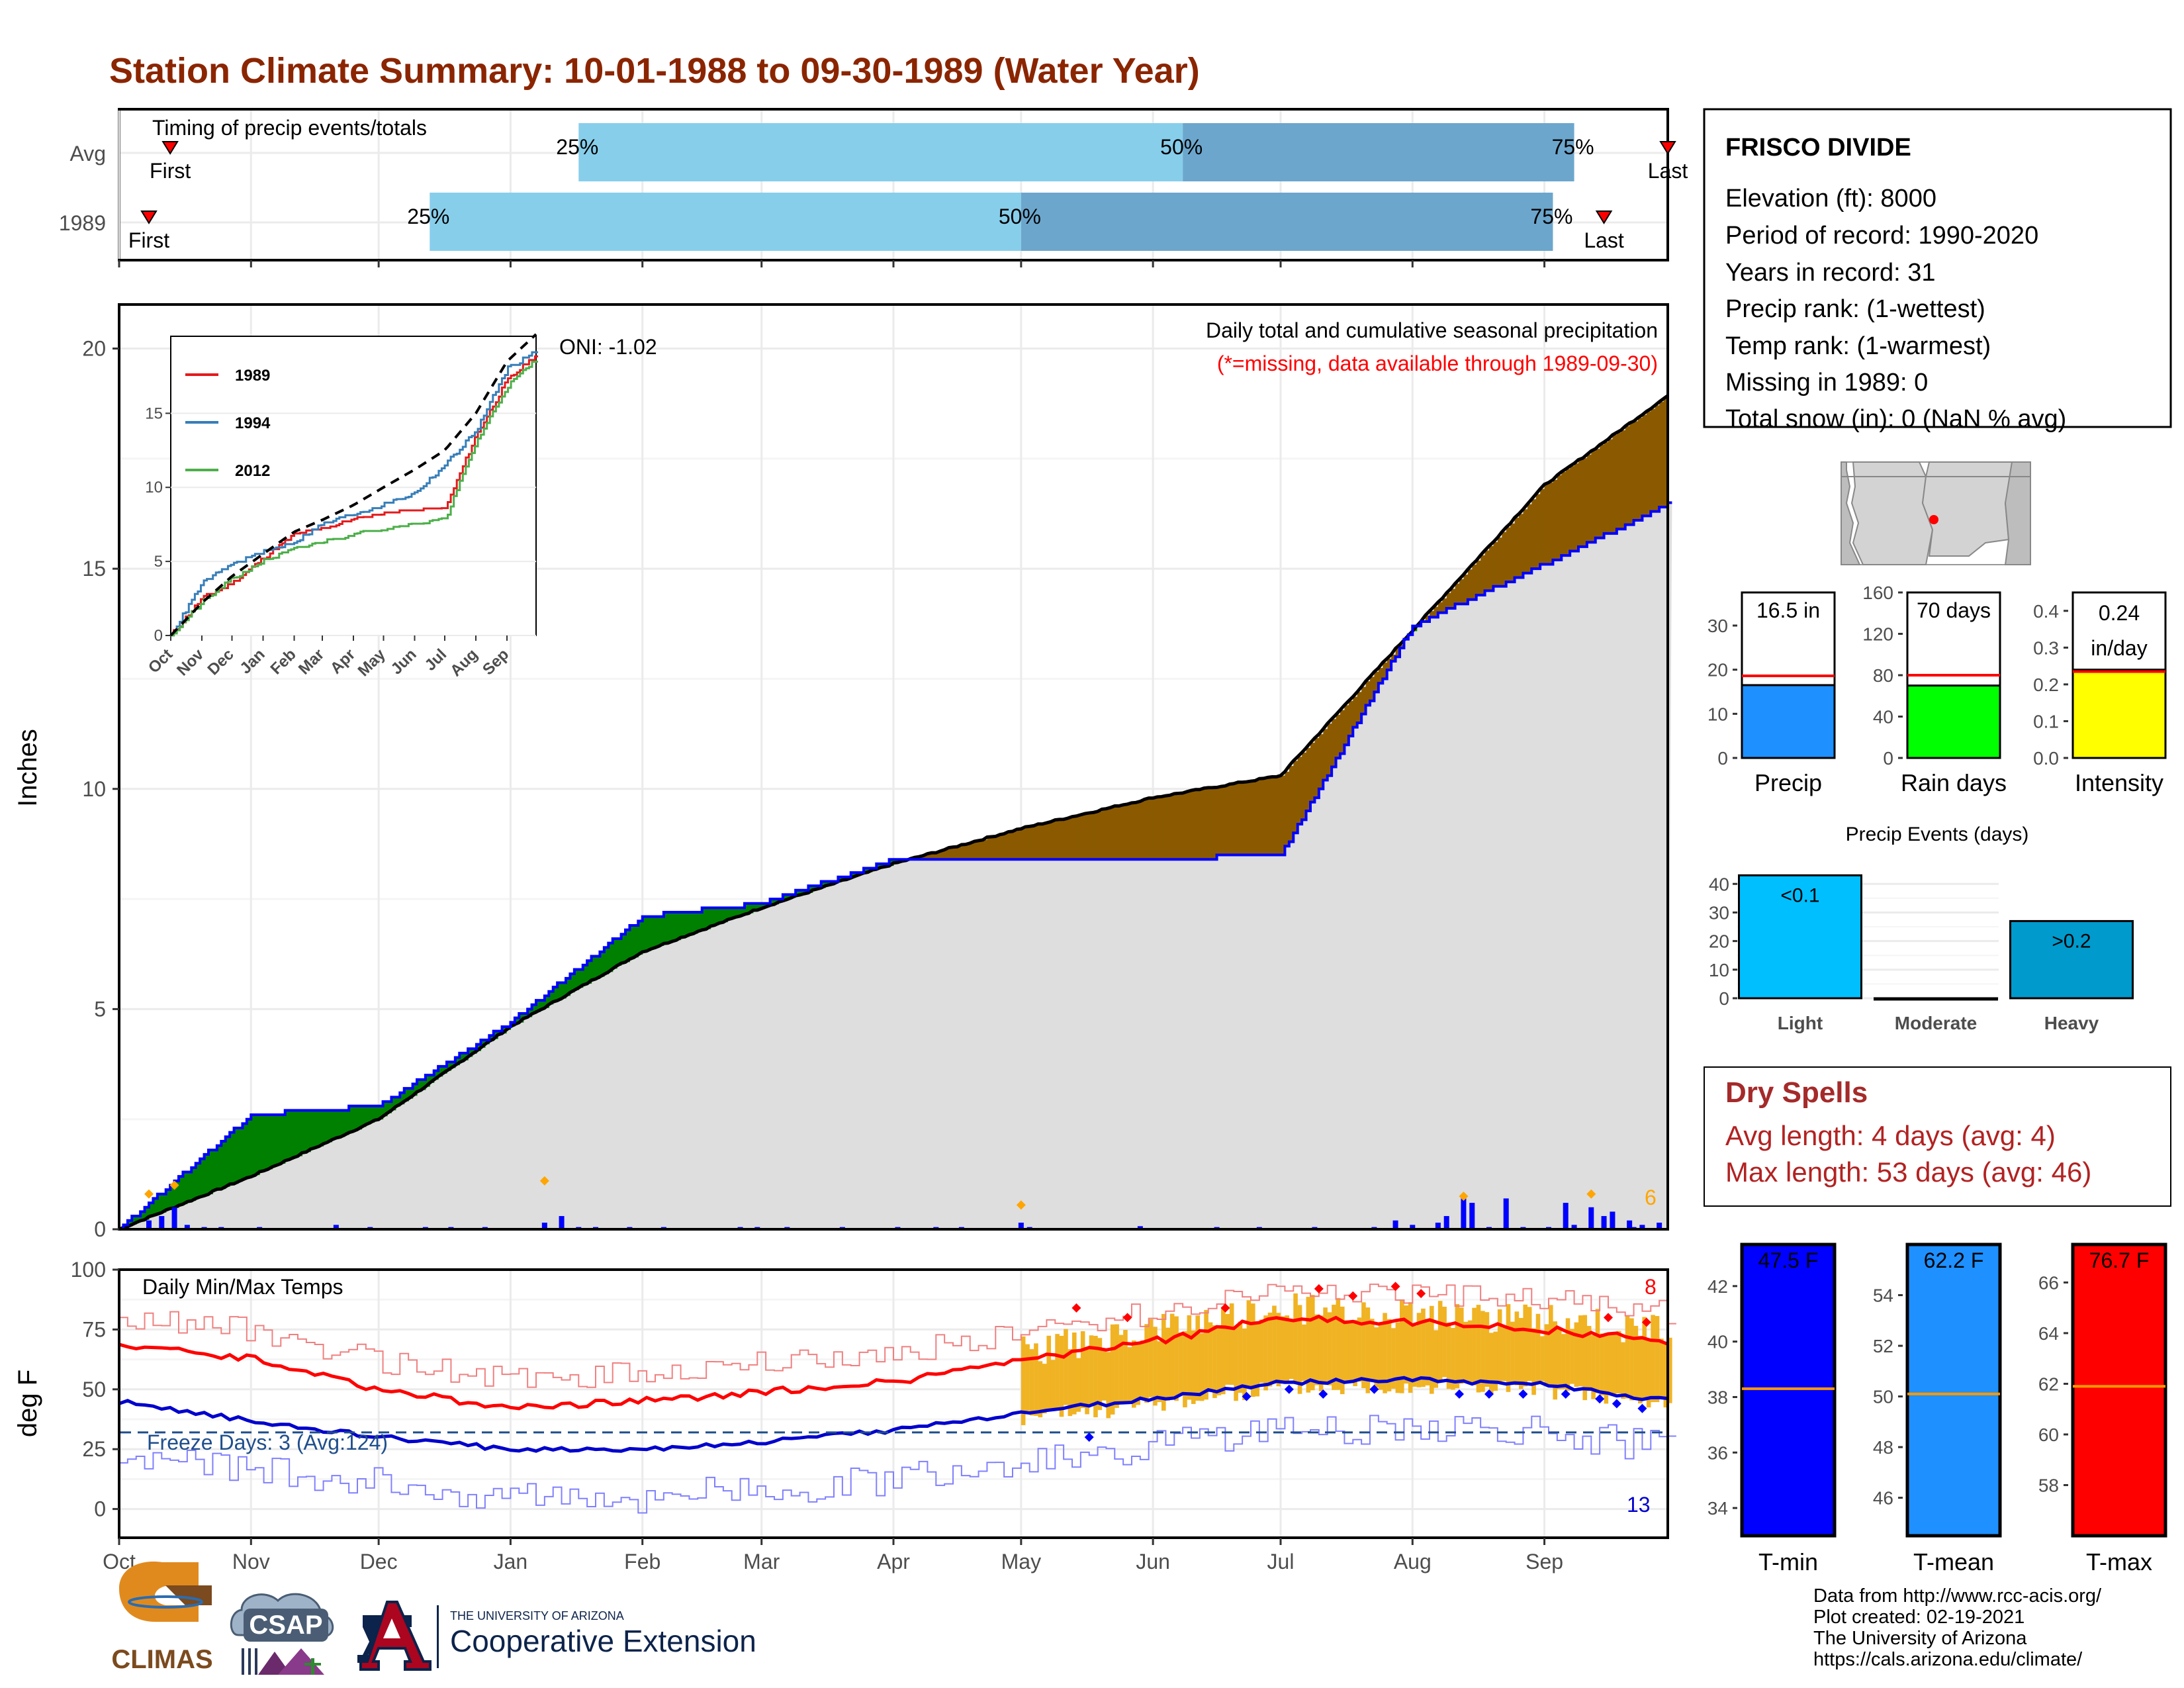 This screenshot has width=2184, height=1688. What do you see at coordinates (355, 493) in the screenshot?
I see `inset-series-1994` at bounding box center [355, 493].